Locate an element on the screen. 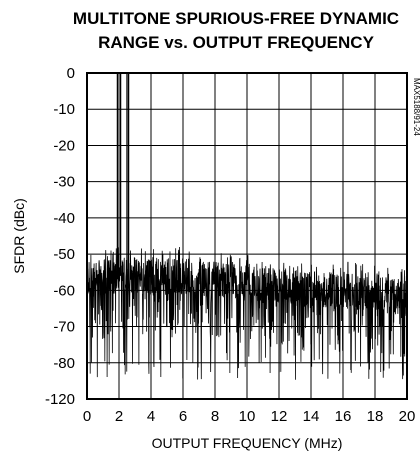  y-tick-label: -20 is located at coordinates (64, 145).